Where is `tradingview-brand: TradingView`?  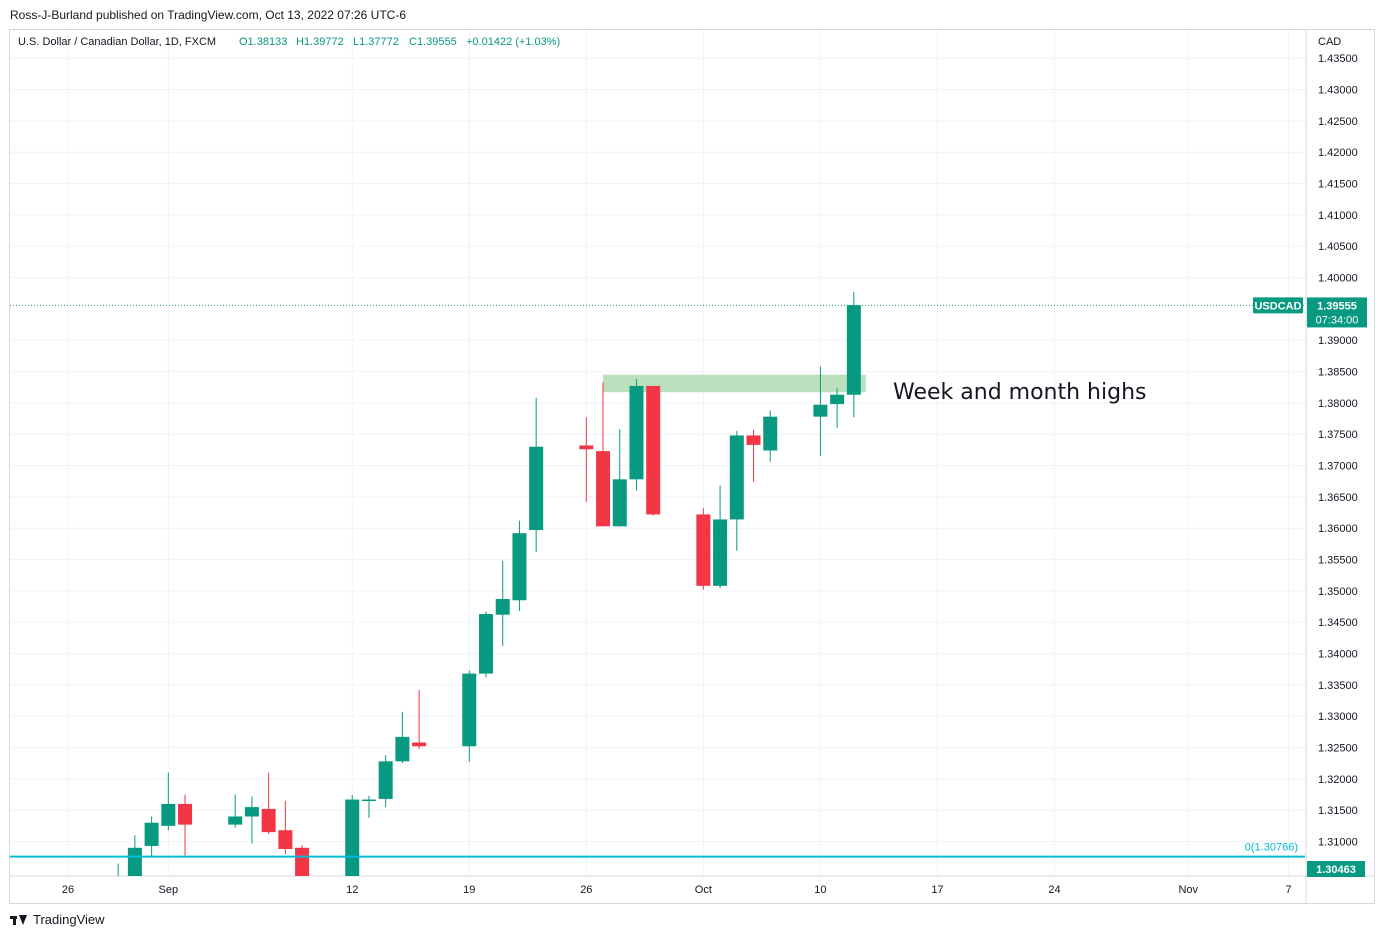 tradingview-brand: TradingView is located at coordinates (57, 919).